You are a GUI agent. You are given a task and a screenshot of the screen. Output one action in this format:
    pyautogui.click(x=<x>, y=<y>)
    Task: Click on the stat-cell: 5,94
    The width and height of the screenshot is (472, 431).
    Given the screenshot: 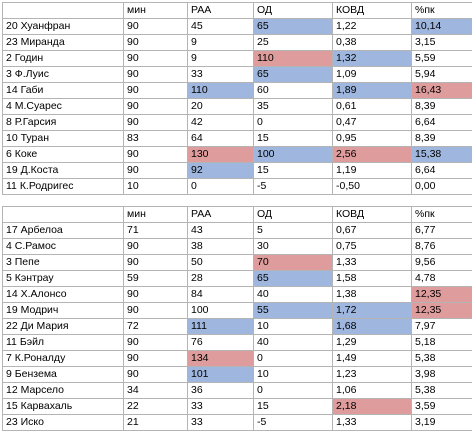 What is the action you would take?
    pyautogui.click(x=442, y=75)
    